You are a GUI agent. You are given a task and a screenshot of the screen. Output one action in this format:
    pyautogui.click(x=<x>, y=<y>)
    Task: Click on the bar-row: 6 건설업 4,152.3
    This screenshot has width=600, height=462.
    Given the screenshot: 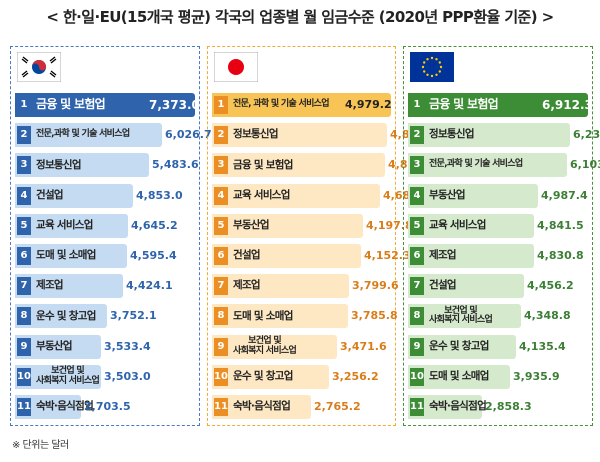 What is the action you would take?
    pyautogui.click(x=311, y=256)
    